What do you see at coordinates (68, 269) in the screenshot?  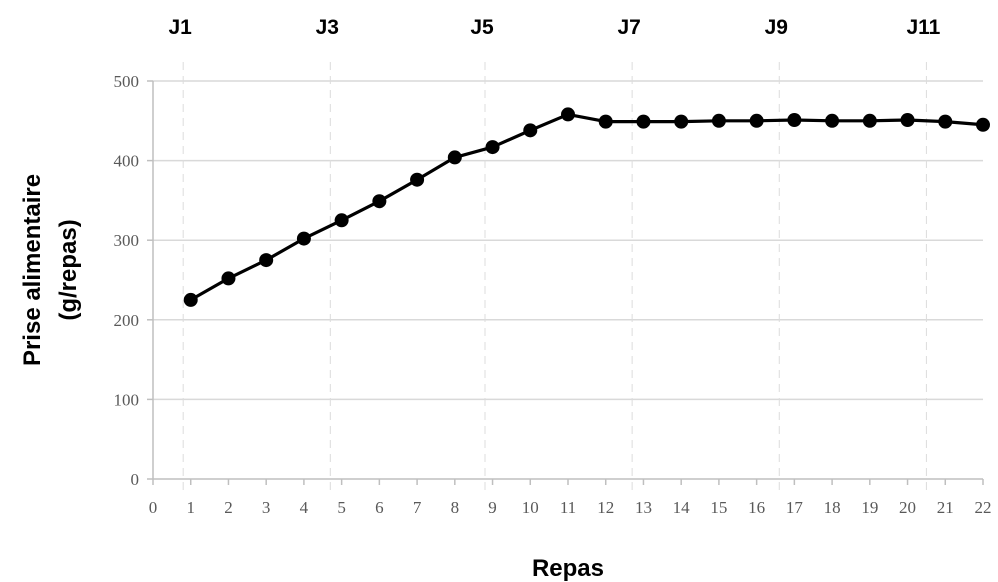 I see `y-axis-title-line-2: (g/repas)` at bounding box center [68, 269].